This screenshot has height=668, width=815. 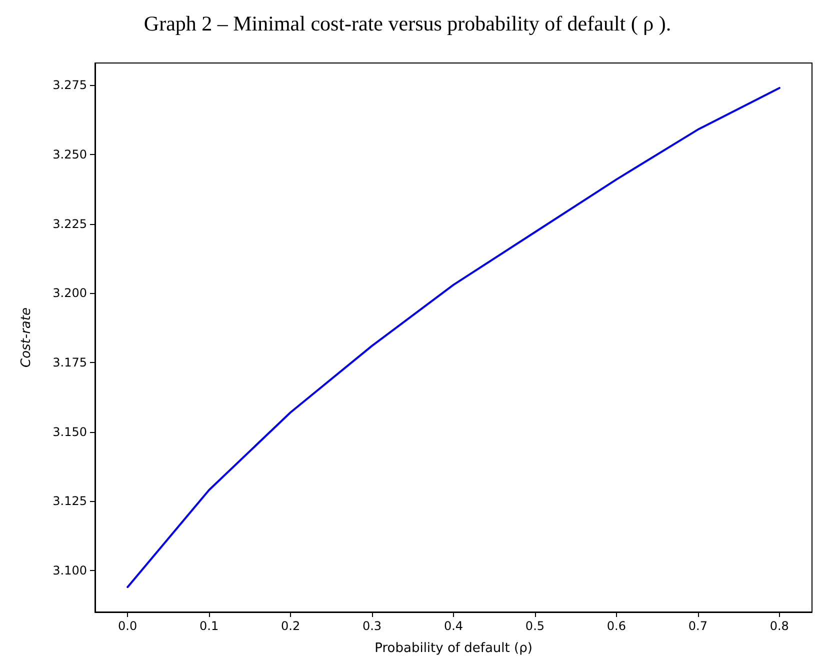 I want to click on x-tick-label: 0.5, so click(x=535, y=626).